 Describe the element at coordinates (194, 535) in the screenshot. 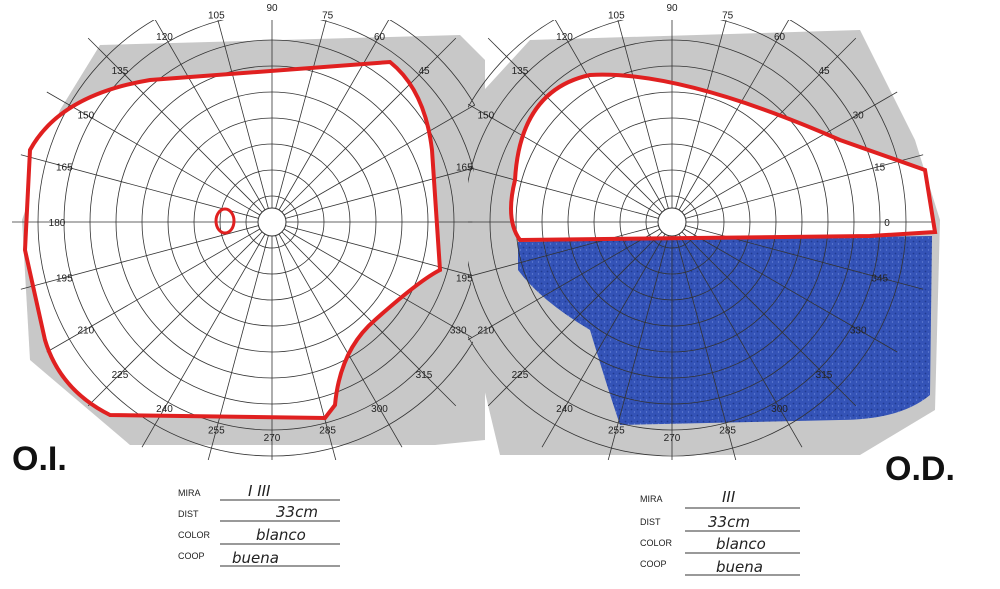

I see `left-color-label: COLOR` at that location.